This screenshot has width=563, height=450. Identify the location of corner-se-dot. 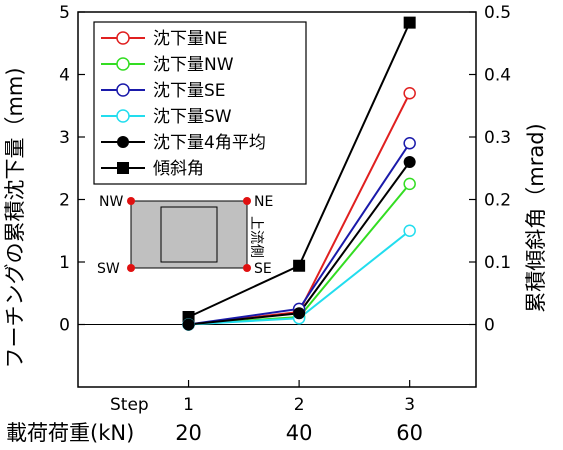
(247, 268).